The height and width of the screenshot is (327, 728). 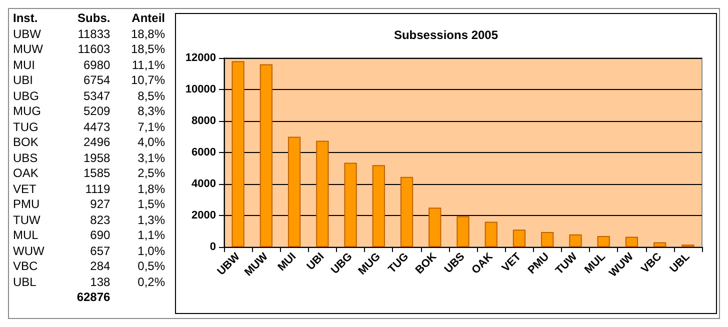 What do you see at coordinates (680, 263) in the screenshot?
I see `x-tick-label: UBL` at bounding box center [680, 263].